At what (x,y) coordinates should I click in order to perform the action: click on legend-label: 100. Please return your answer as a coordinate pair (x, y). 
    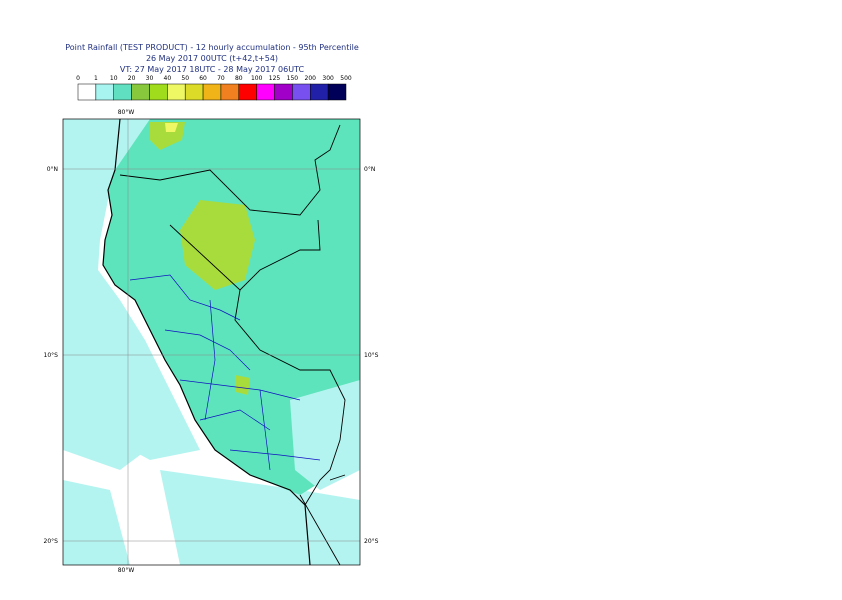
    Looking at the image, I should click on (257, 78).